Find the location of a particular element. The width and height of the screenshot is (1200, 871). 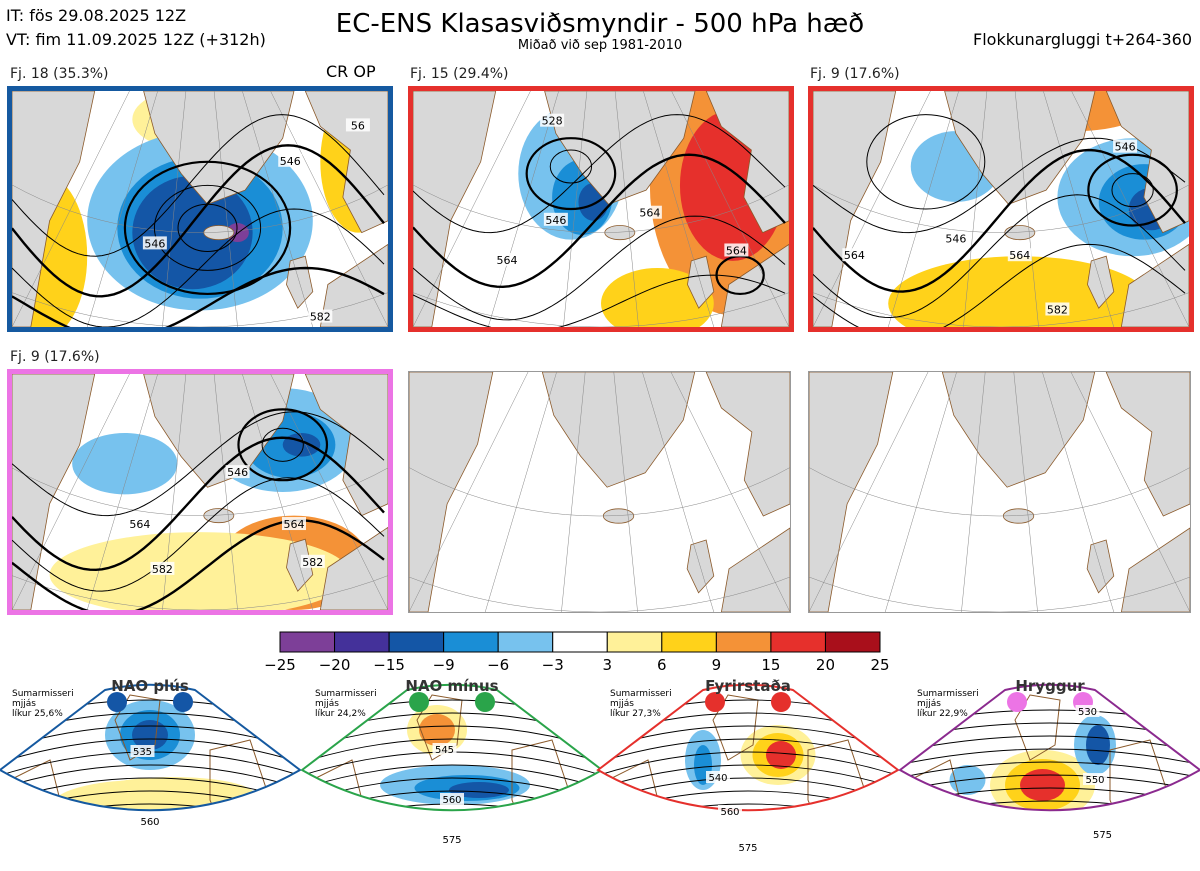

chart-title: EC-ENS Klasasviðsmyndir - 500 hPa hæð is located at coordinates (600, 24).